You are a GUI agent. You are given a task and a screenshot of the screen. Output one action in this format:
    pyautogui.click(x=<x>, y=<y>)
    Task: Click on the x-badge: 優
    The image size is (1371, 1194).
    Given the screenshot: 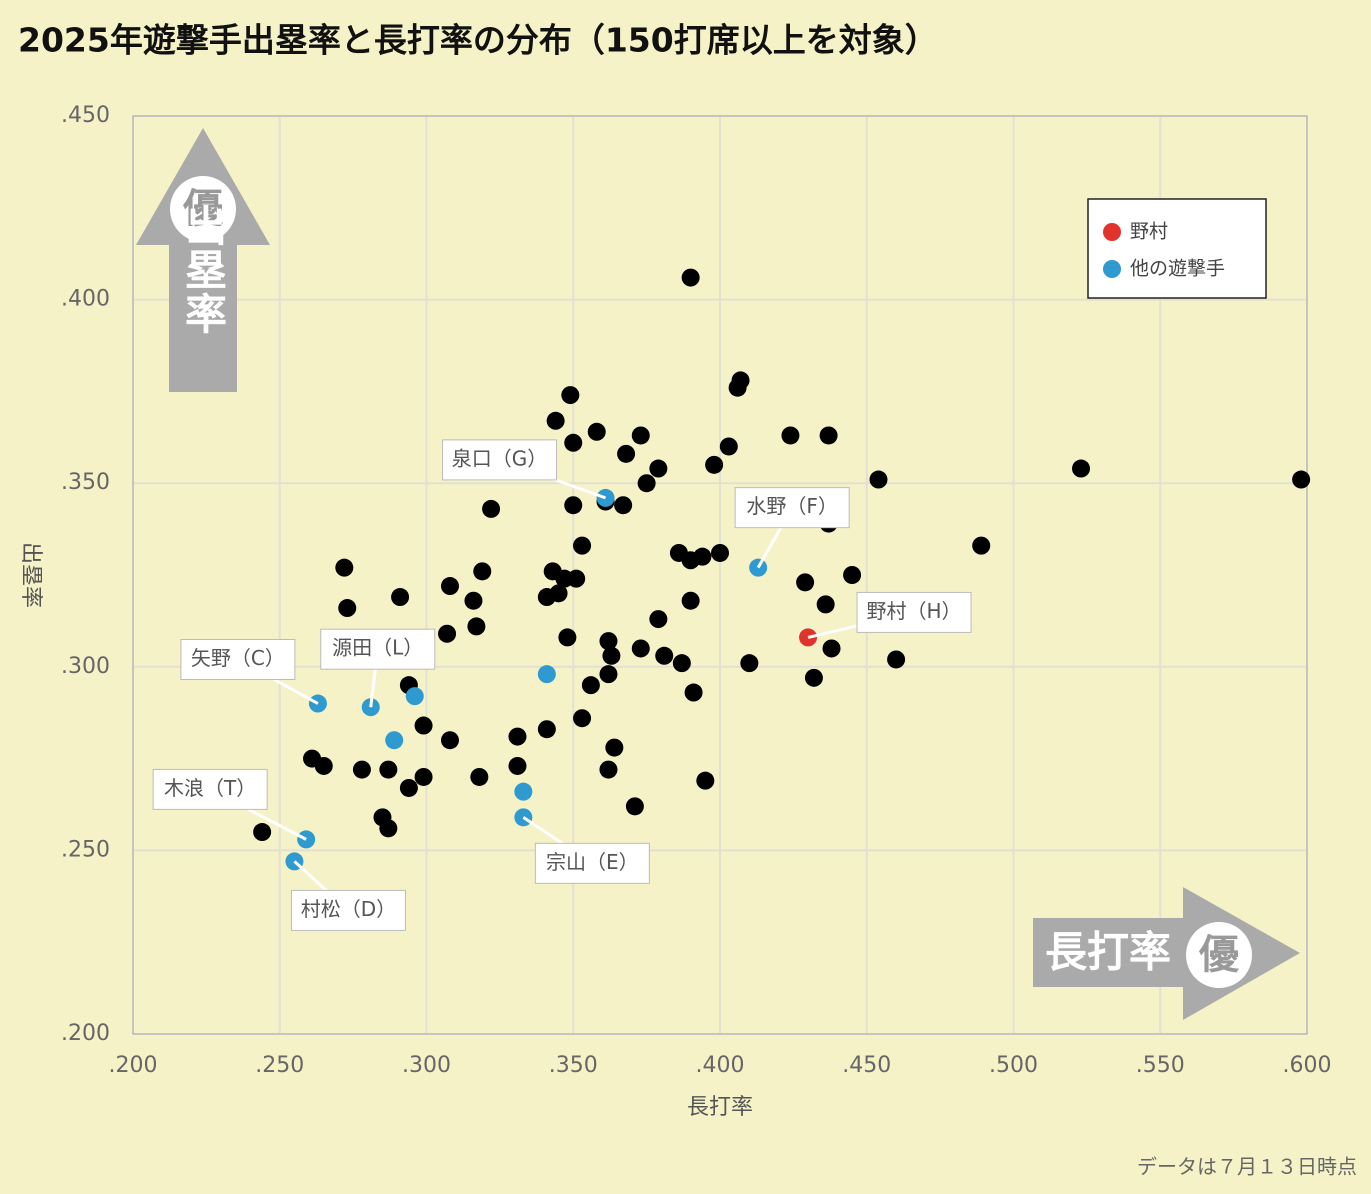 What is the action you would take?
    pyautogui.click(x=1219, y=955)
    